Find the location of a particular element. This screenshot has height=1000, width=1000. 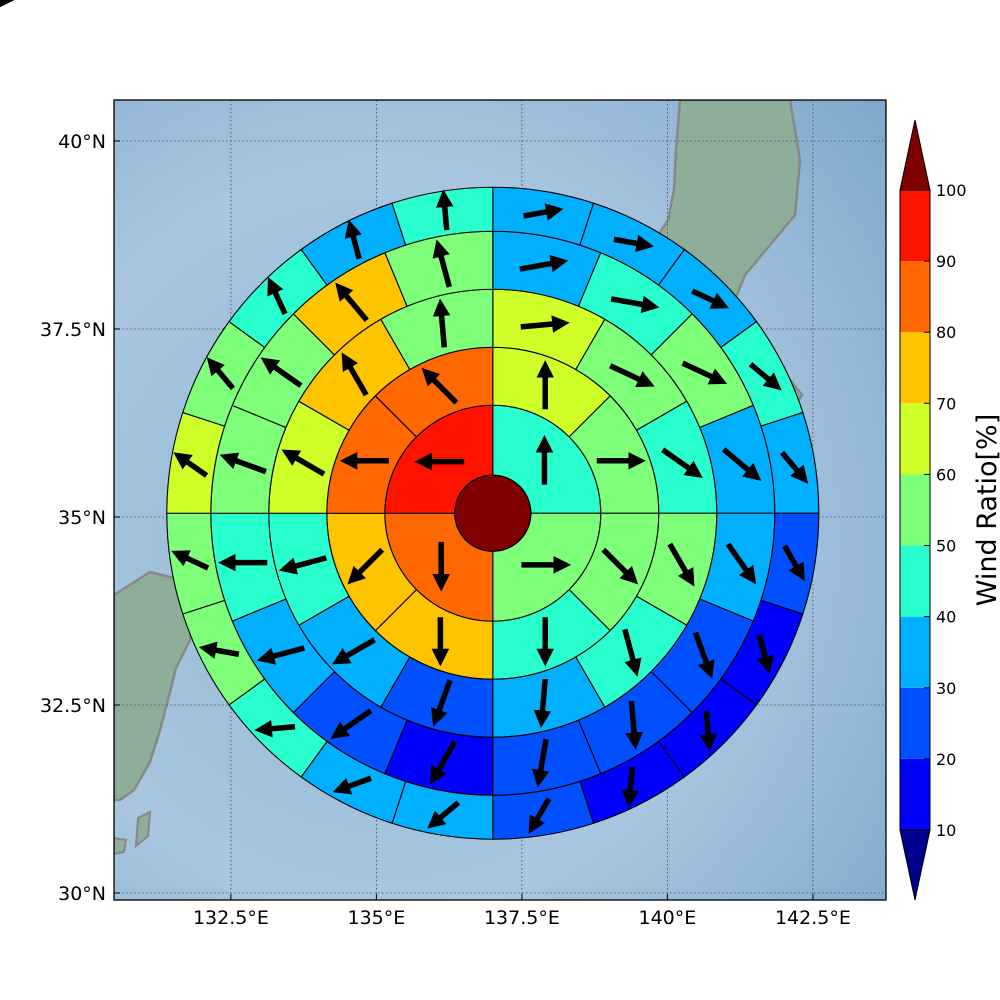

colorbar-tick-label: 50 is located at coordinates (946, 546).